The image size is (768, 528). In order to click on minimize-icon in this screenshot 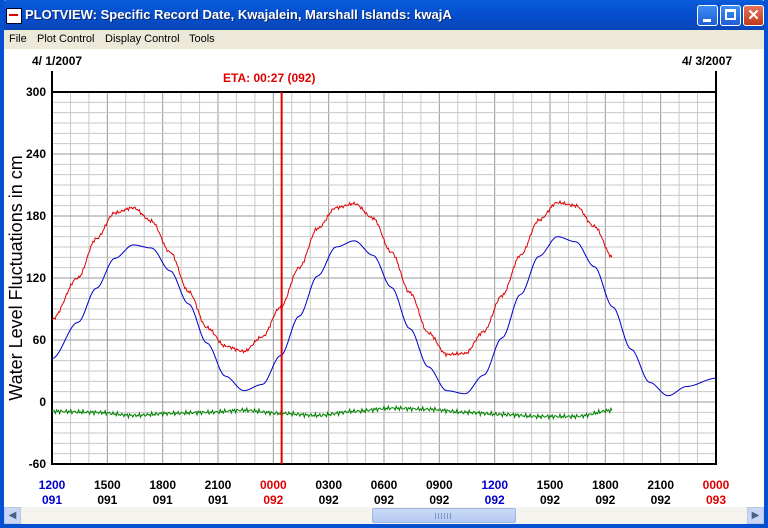, I will do `click(707, 20)`.